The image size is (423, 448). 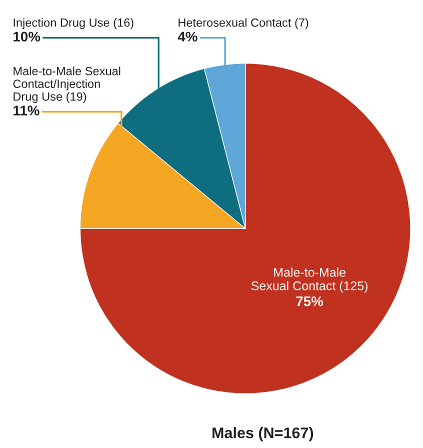 I want to click on data-label: 4%, so click(x=188, y=37).